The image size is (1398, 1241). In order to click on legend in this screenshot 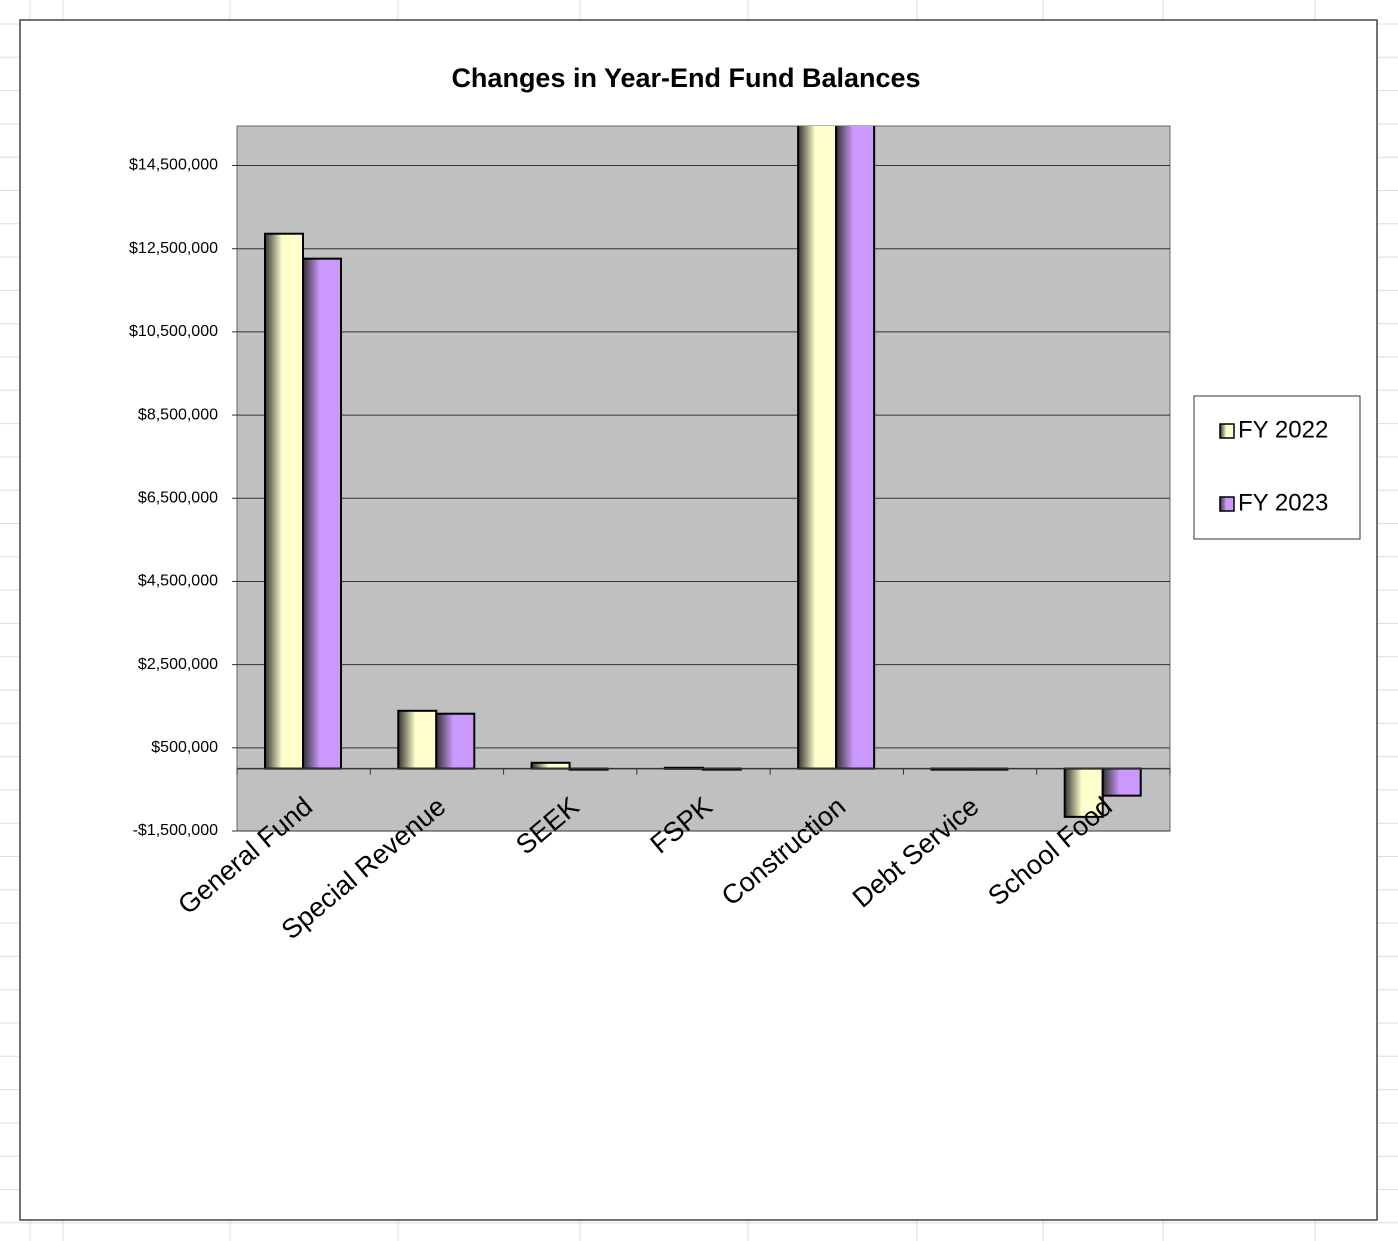, I will do `click(1277, 467)`.